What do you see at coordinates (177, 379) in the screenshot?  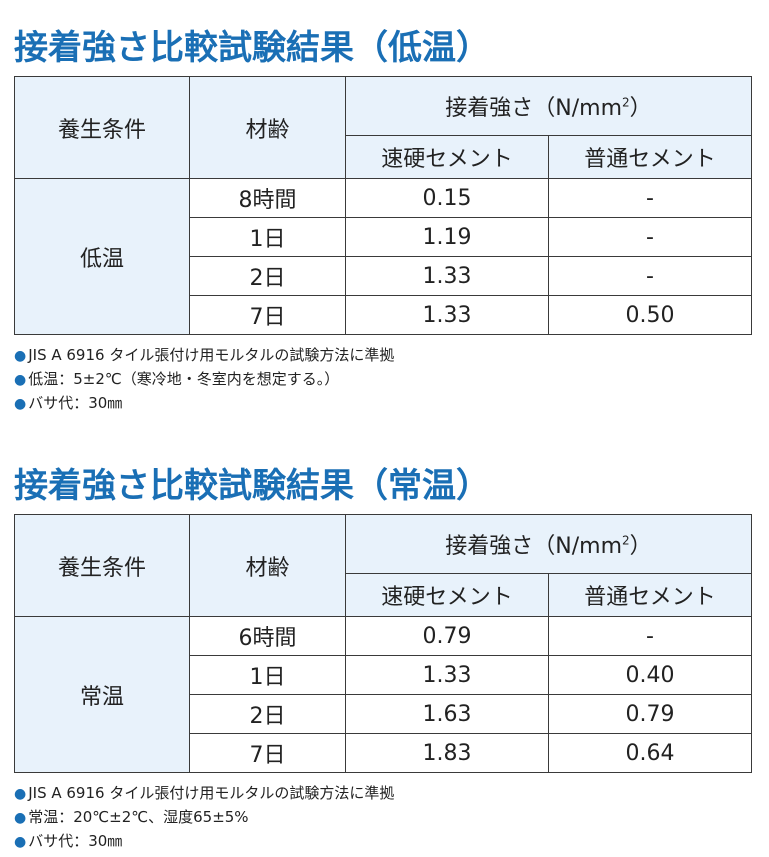 I see `note-item: ● 低温：5±2℃（寒冷地・冬室内を想定する。）` at bounding box center [177, 379].